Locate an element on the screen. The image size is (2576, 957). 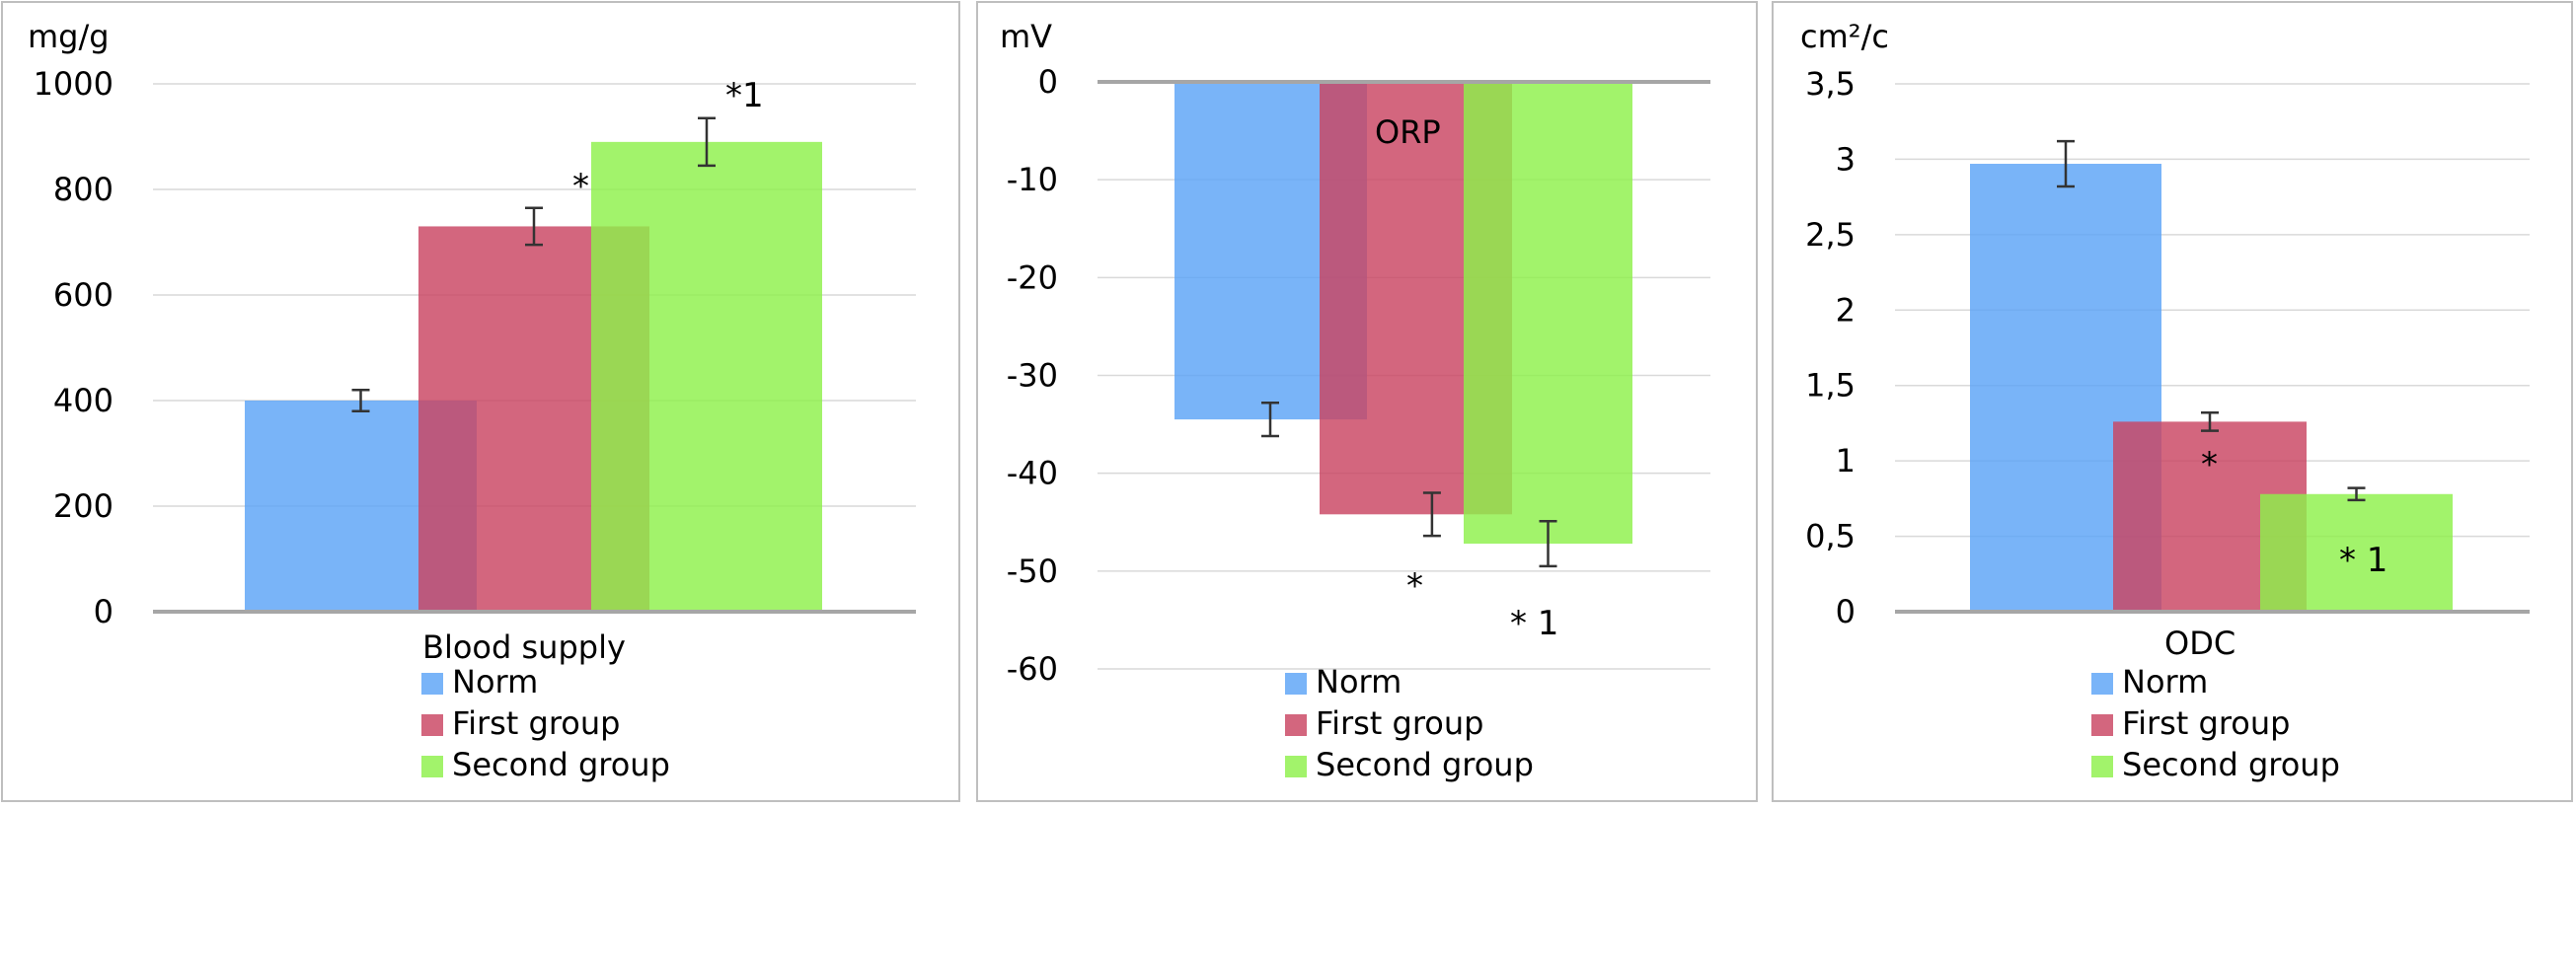
y-unit-label: cm²/c is located at coordinates (1844, 36).